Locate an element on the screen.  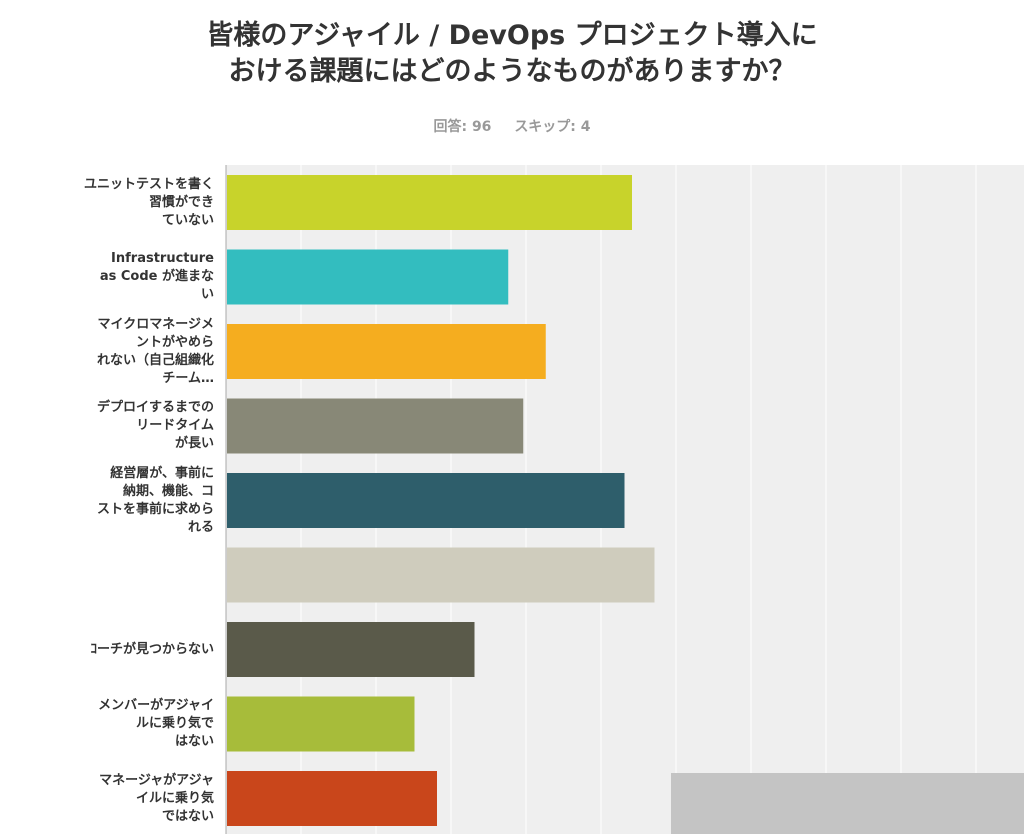
overlay-panel is located at coordinates (847, 803).